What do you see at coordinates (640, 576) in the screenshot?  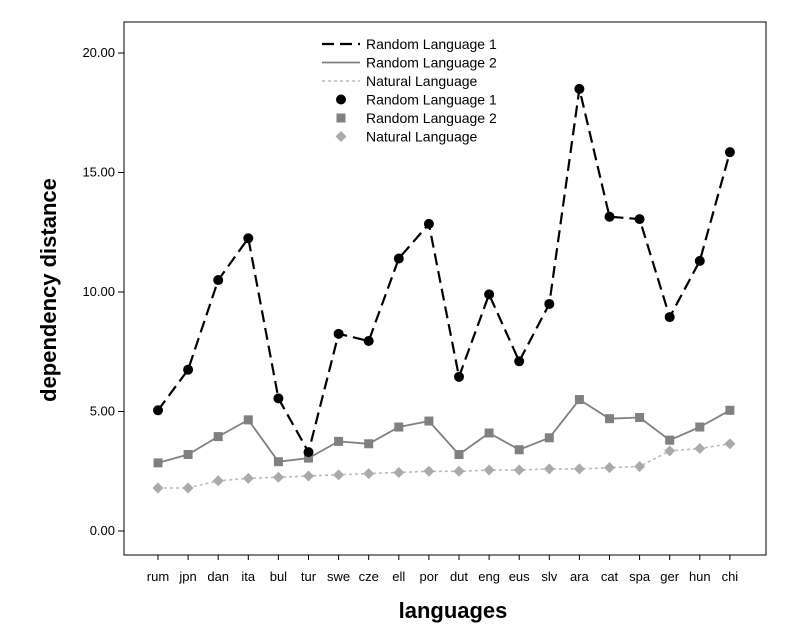 I see `x-tick-label: spa` at bounding box center [640, 576].